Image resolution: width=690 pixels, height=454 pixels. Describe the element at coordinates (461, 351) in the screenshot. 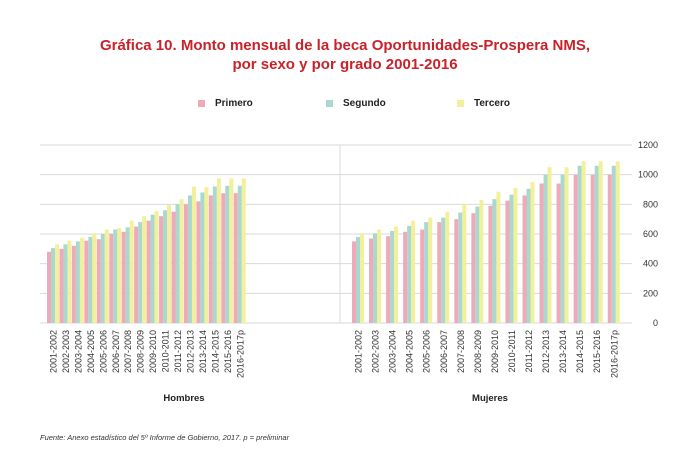

I see `x-tick-label: 2007-2008` at that location.